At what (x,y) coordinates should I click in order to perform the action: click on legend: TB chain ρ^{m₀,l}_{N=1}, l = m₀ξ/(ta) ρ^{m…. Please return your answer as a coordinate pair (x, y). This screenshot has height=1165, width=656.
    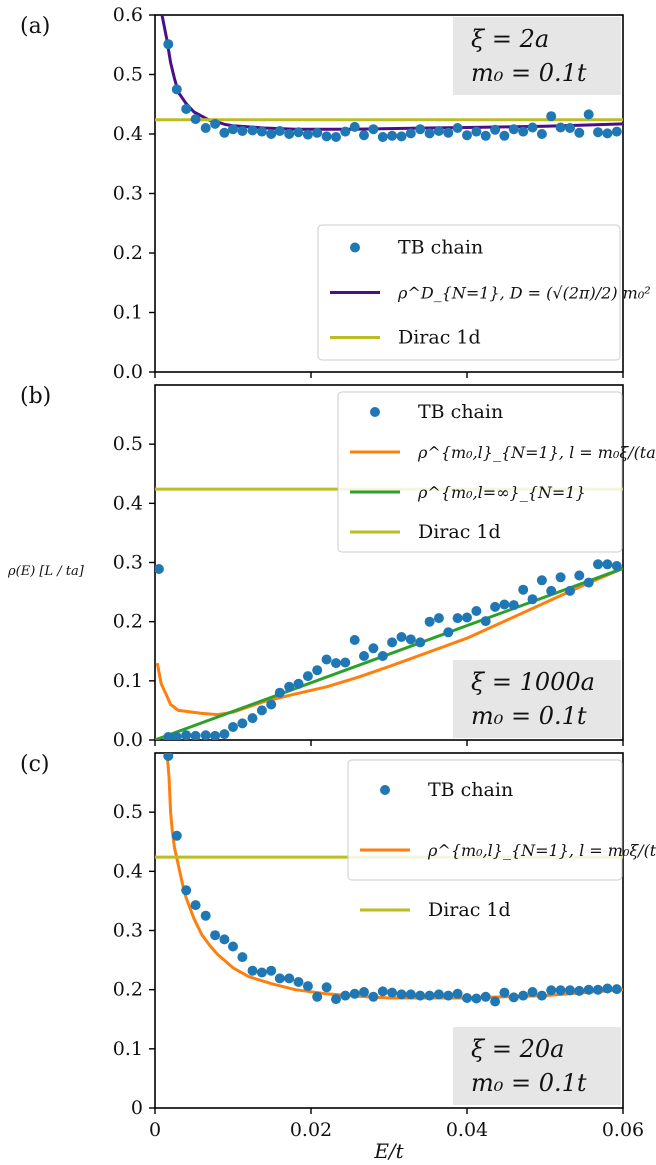
    Looking at the image, I should click on (496, 472).